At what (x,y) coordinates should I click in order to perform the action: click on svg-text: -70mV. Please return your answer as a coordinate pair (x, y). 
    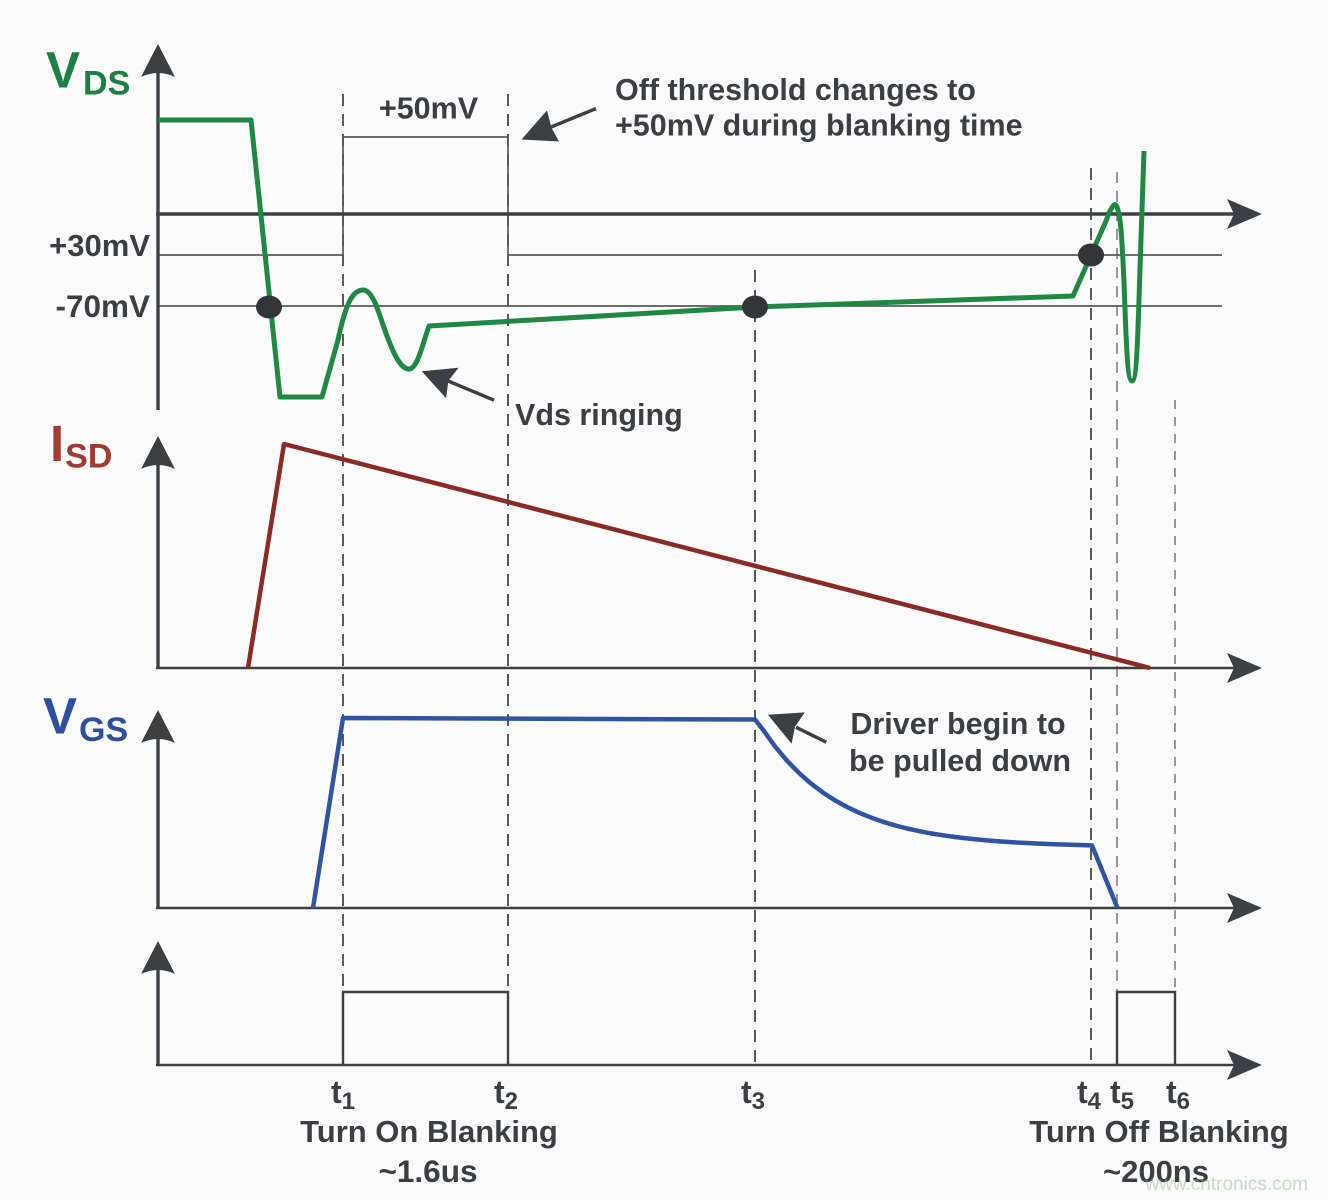
    Looking at the image, I should click on (102, 306).